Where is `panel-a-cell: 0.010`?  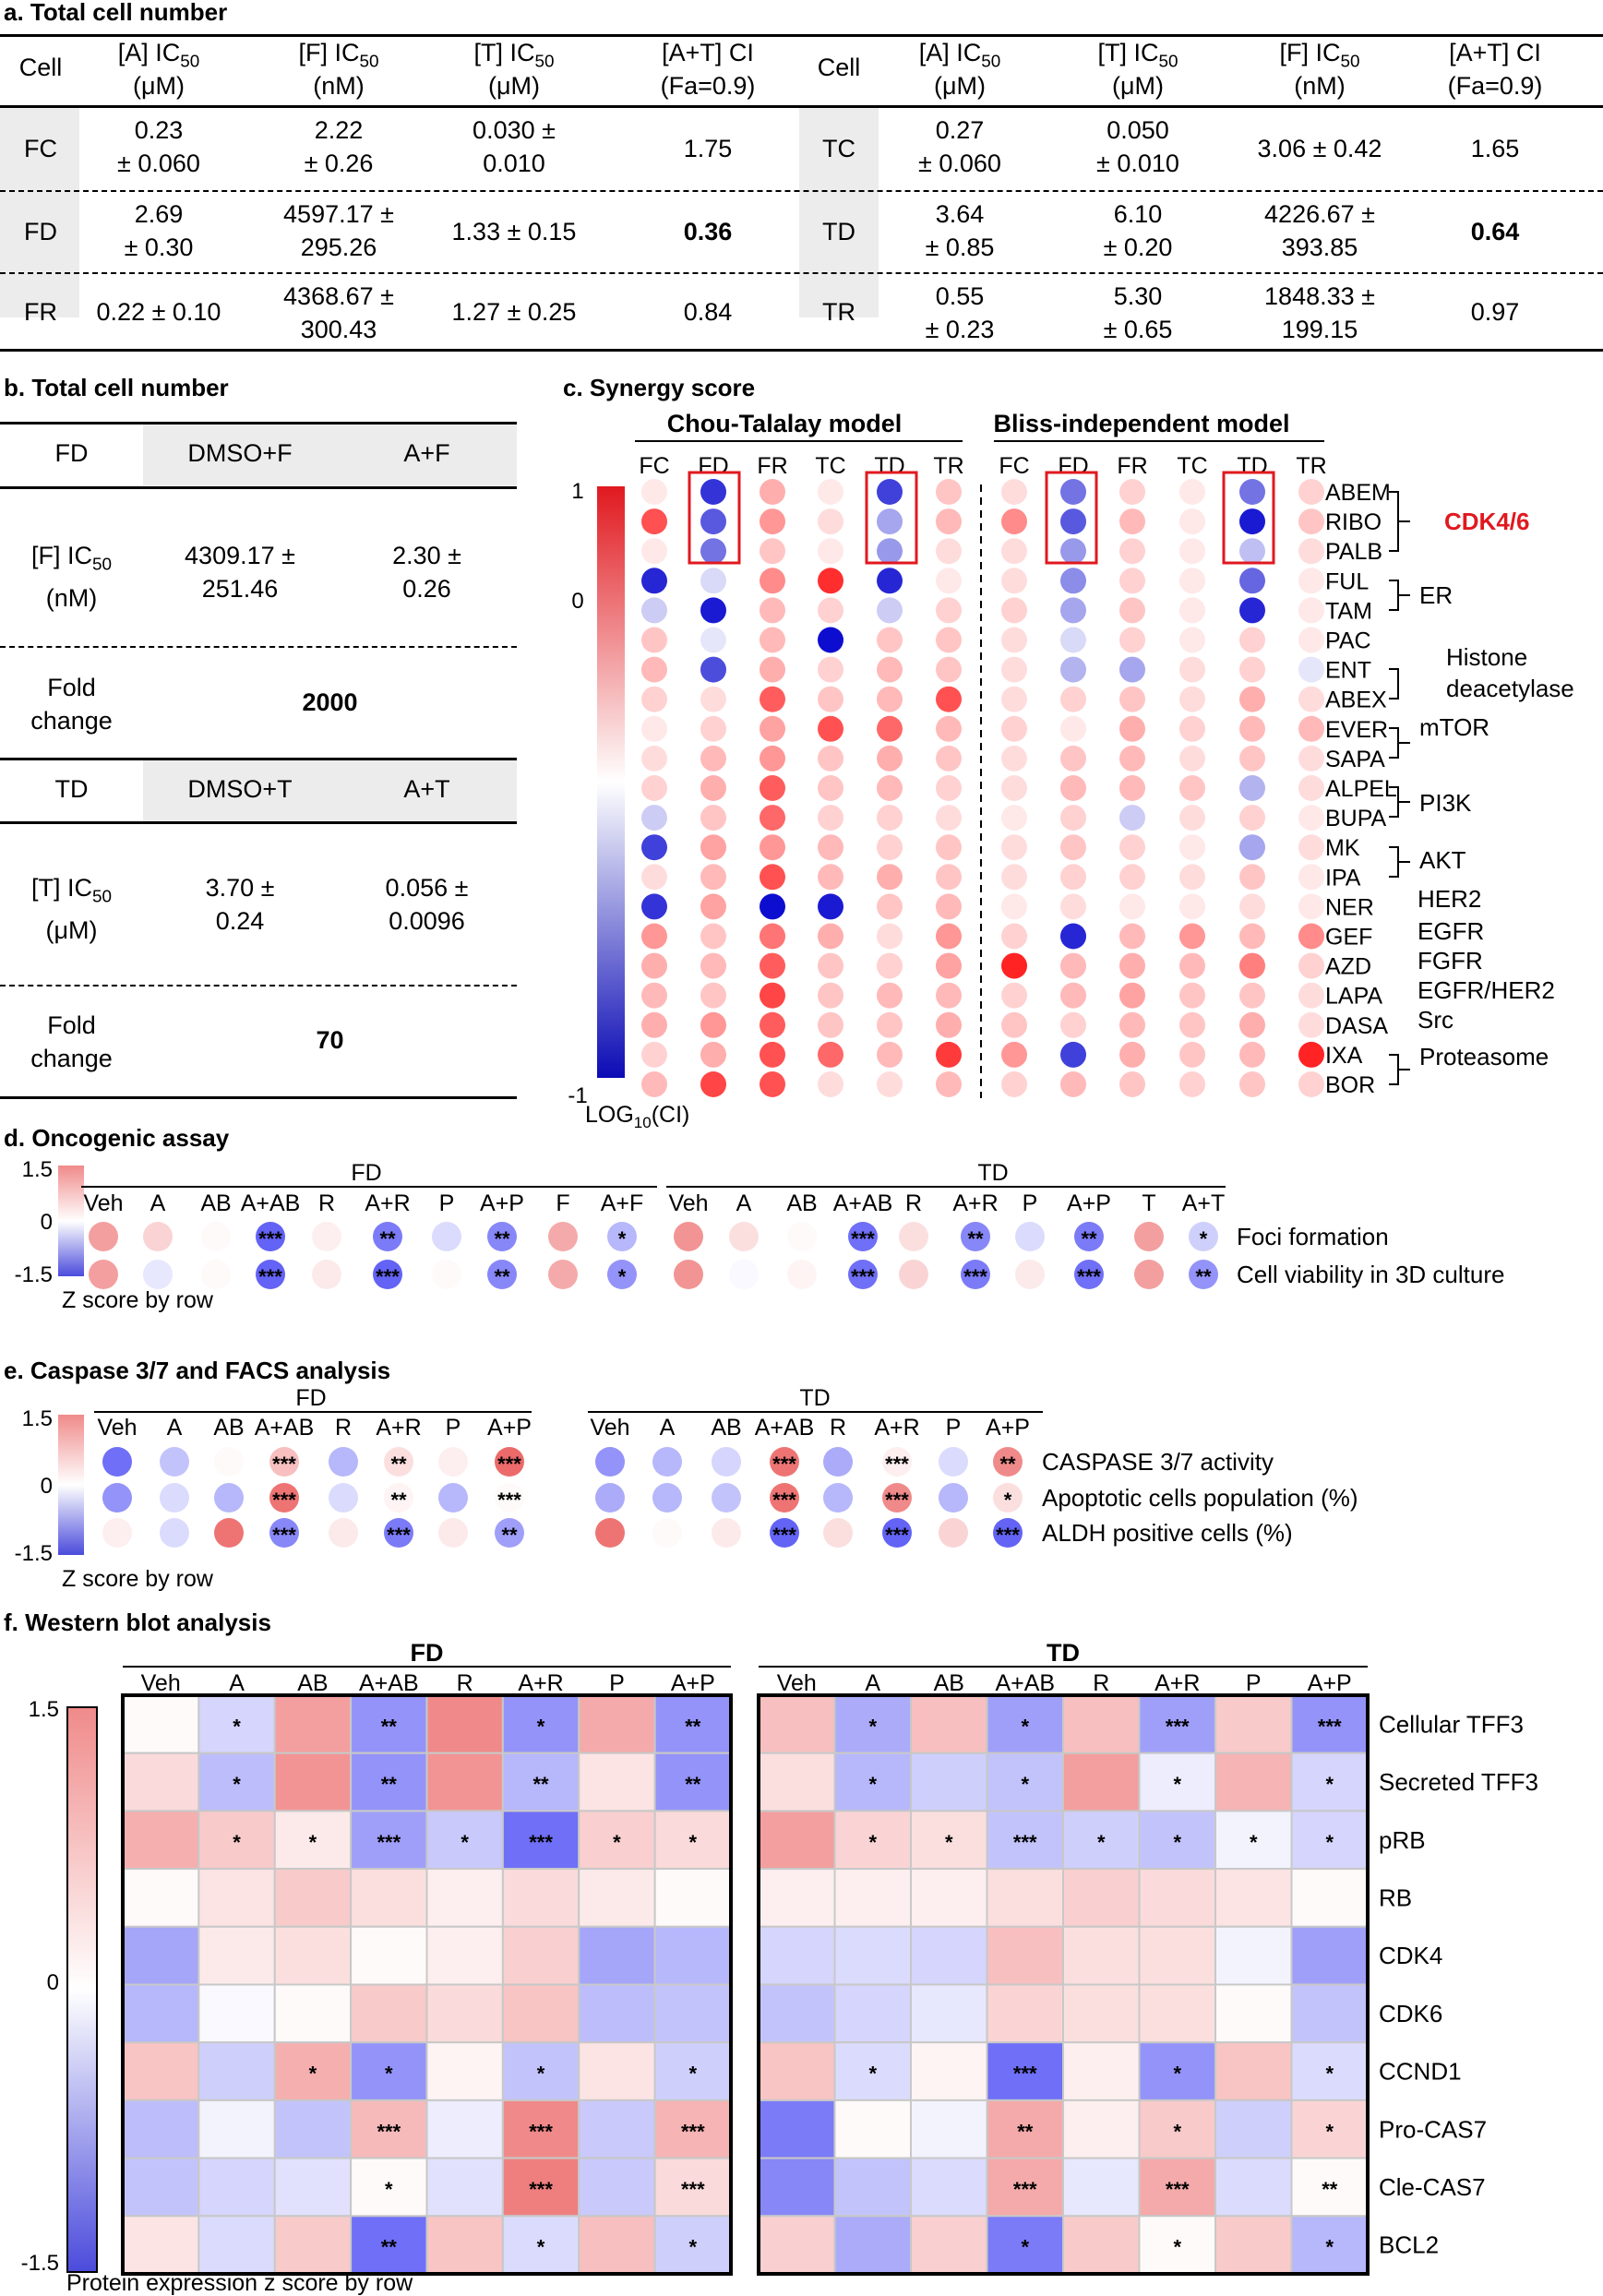
panel-a-cell: 0.010 is located at coordinates (514, 163).